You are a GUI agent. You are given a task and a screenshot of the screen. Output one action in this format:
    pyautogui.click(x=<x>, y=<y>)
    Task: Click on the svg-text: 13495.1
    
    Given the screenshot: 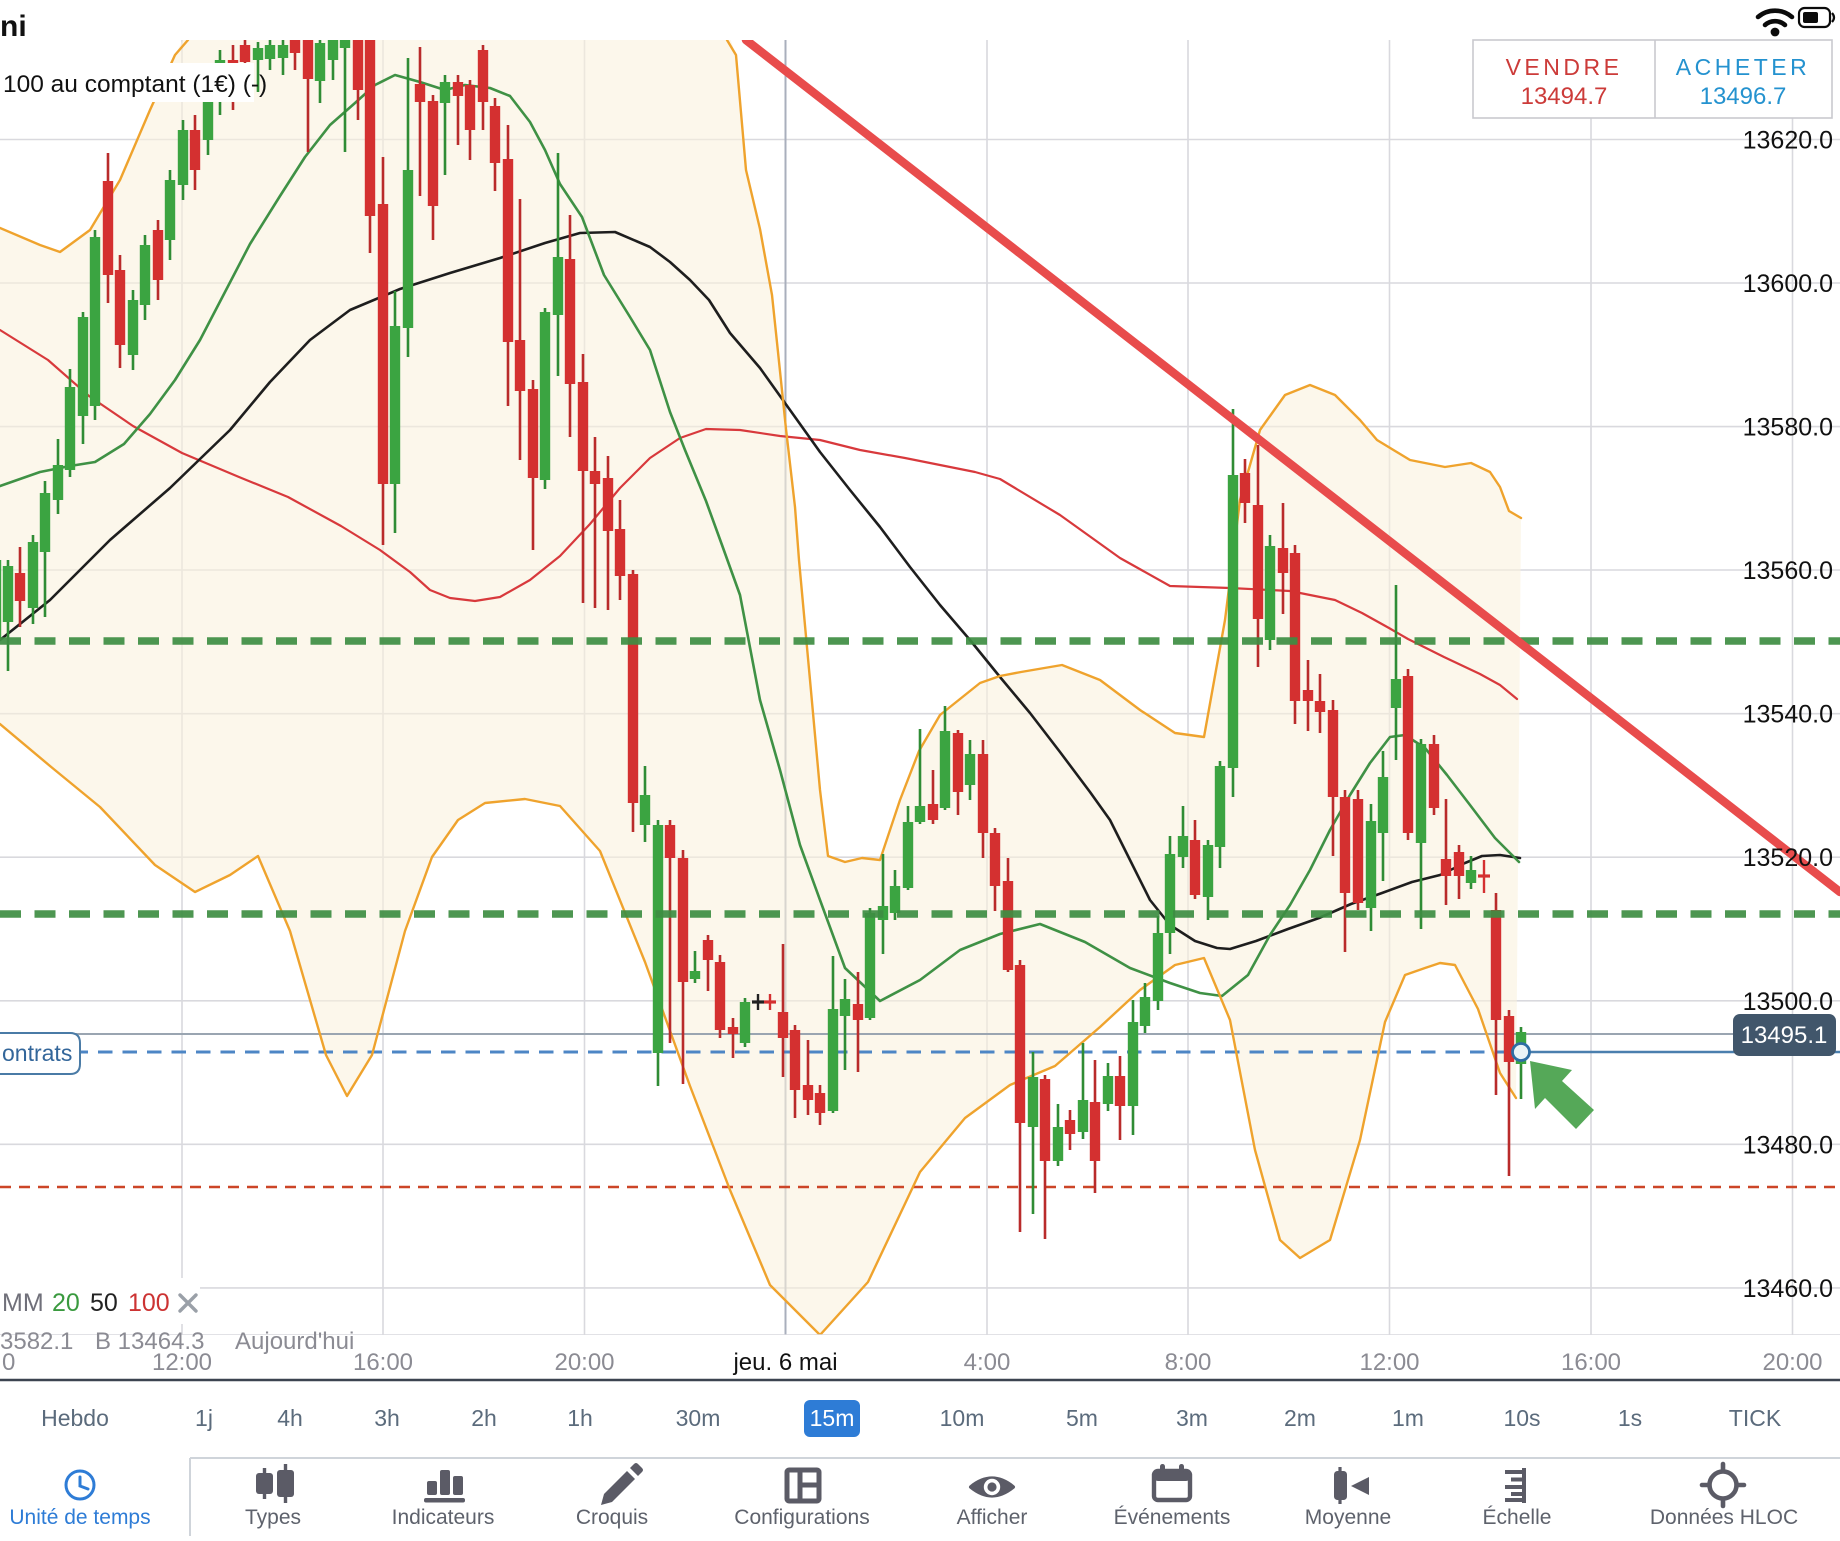 What is the action you would take?
    pyautogui.click(x=1784, y=1035)
    